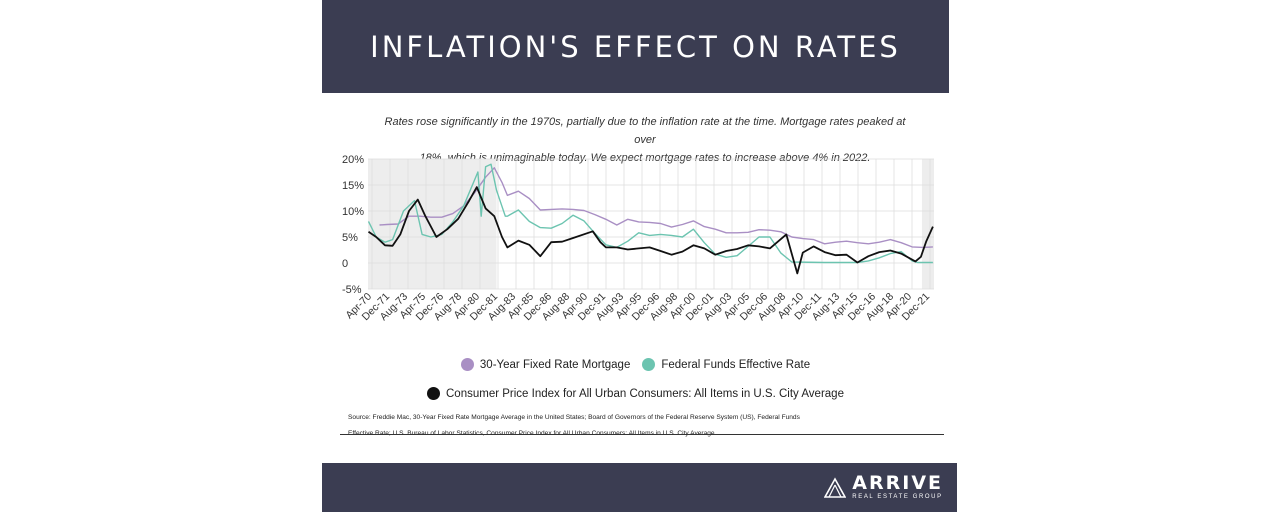 This screenshot has width=1280, height=512. What do you see at coordinates (650, 230) in the screenshot?
I see `cpi-line` at bounding box center [650, 230].